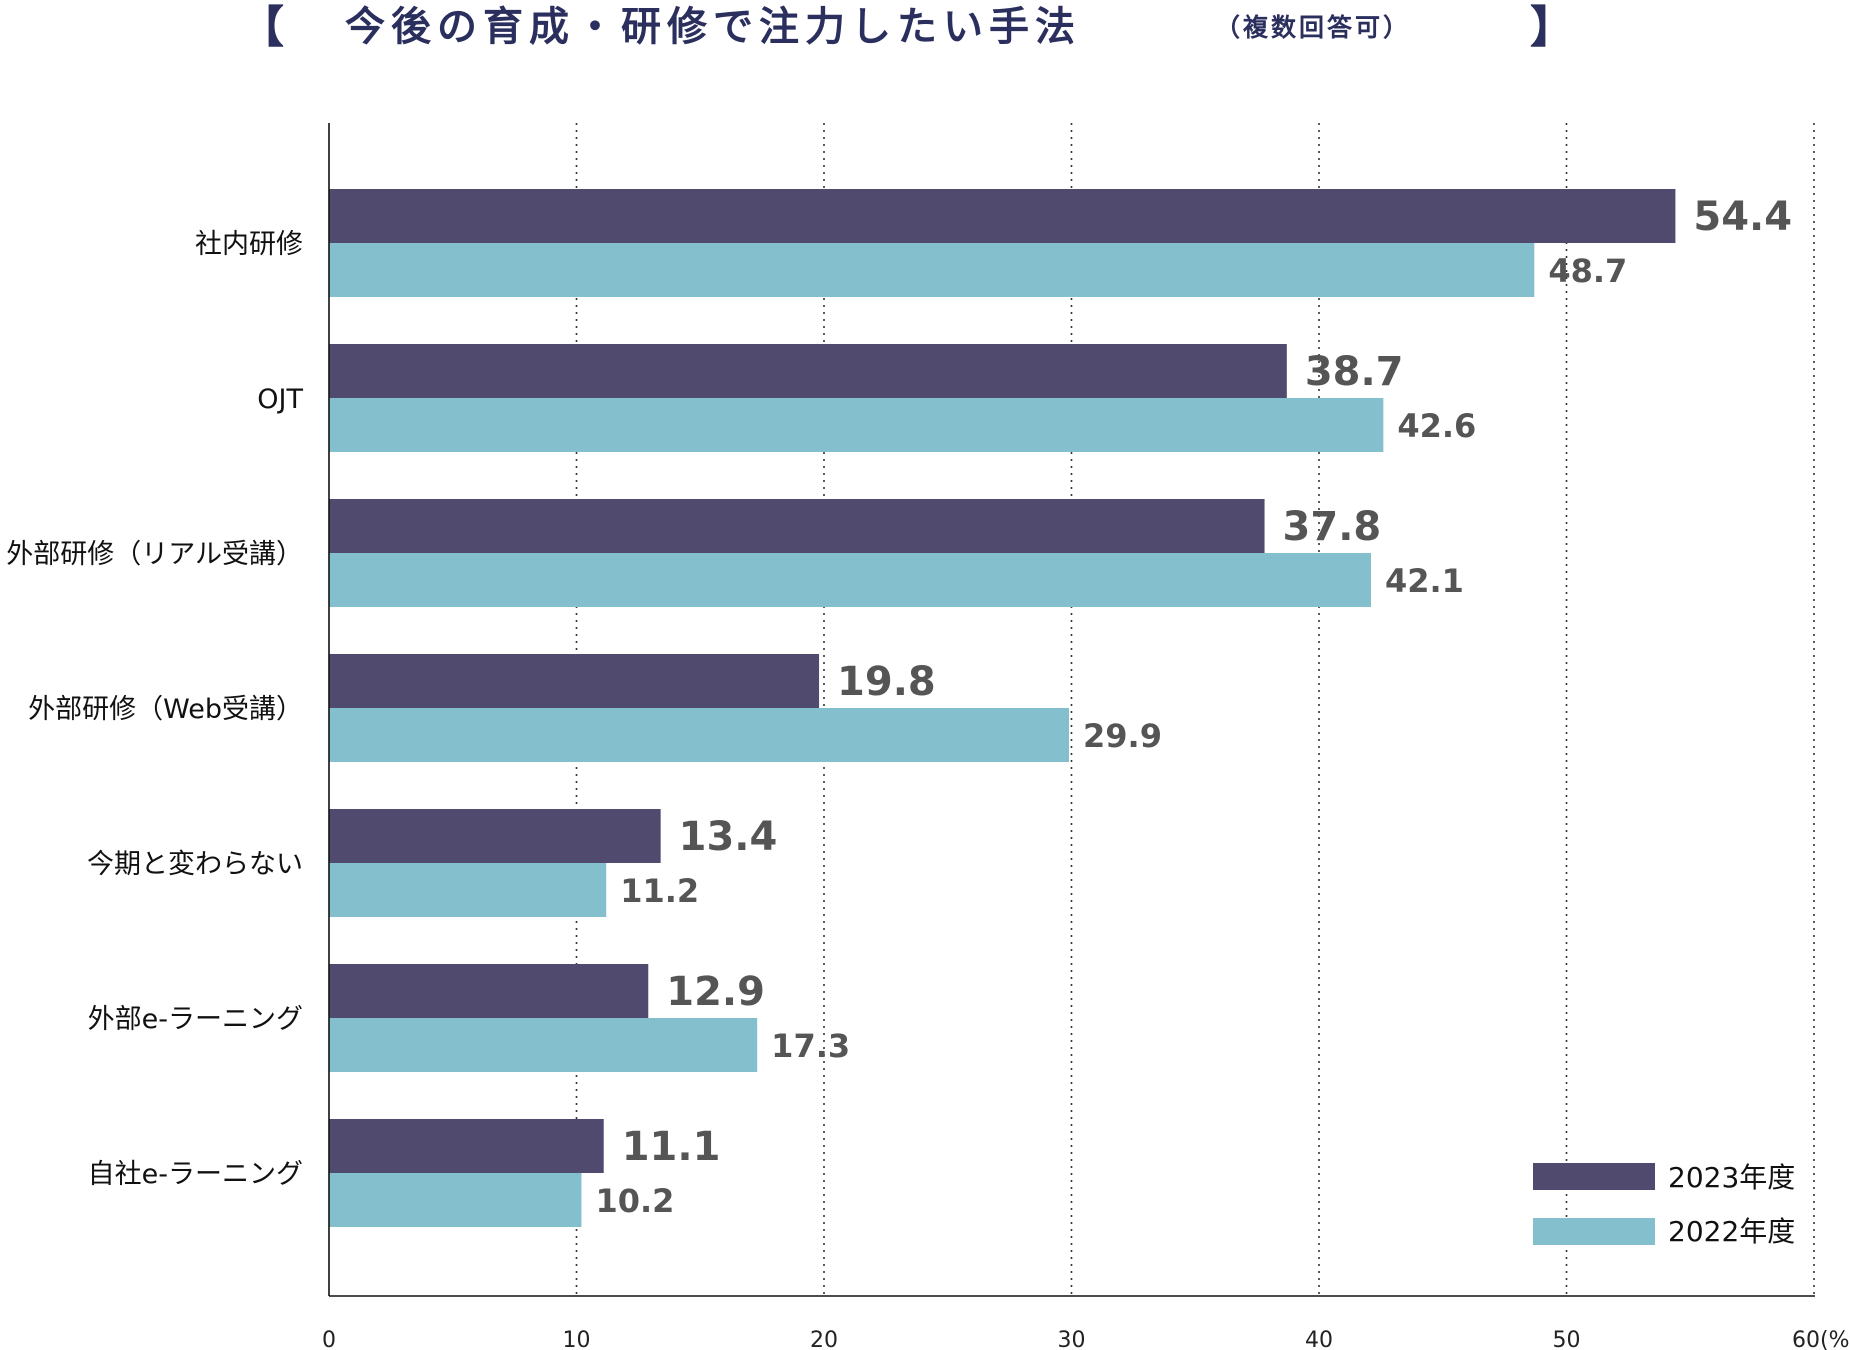 This screenshot has height=1350, width=1850. What do you see at coordinates (1552, 27) in the screenshot?
I see `title-bracket-close: 】` at bounding box center [1552, 27].